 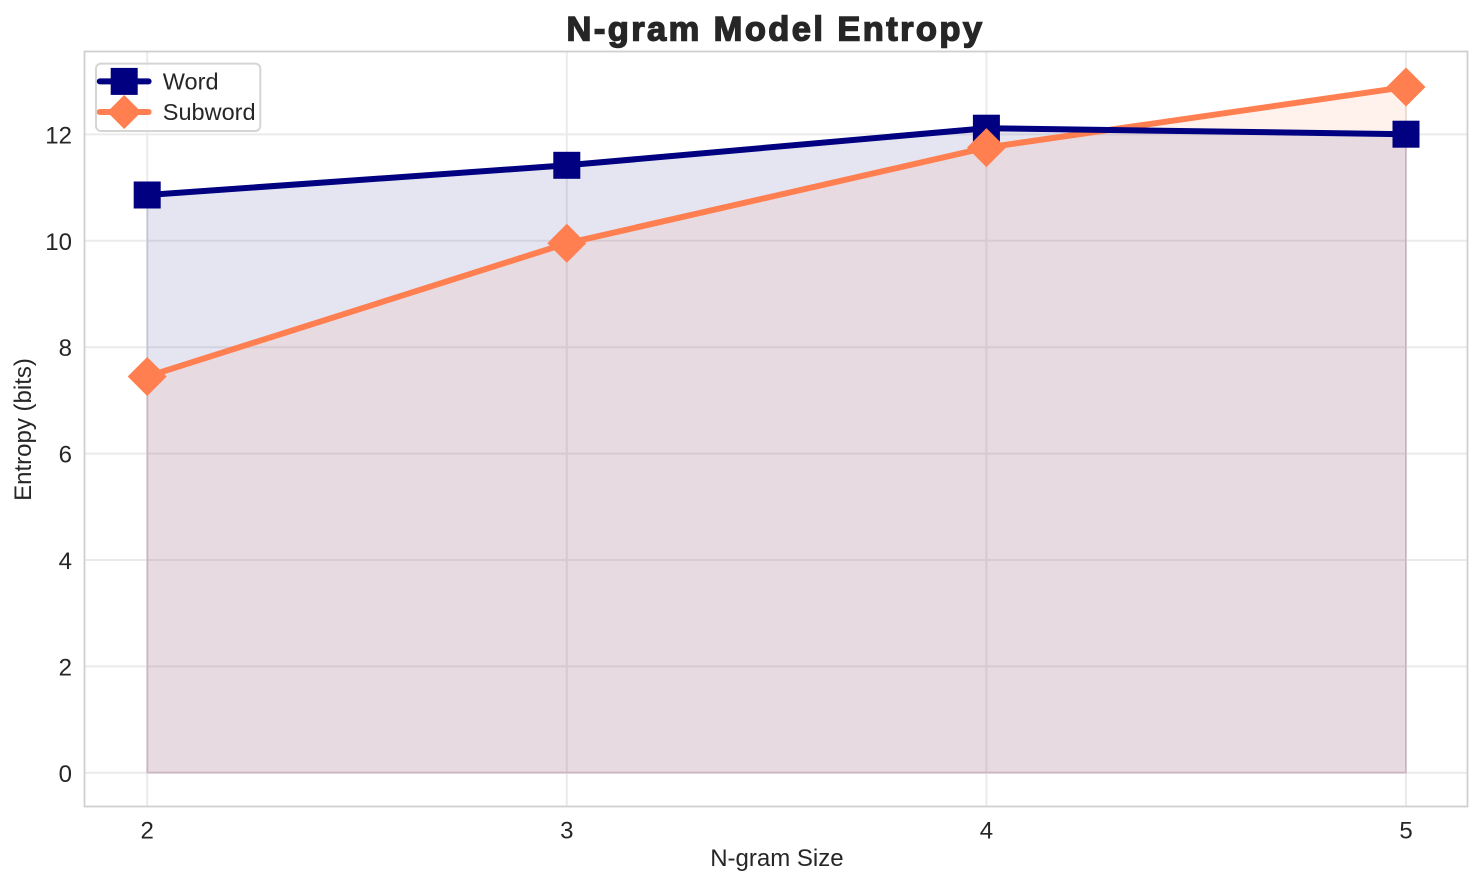 I want to click on svg-text: 0, so click(x=65, y=774).